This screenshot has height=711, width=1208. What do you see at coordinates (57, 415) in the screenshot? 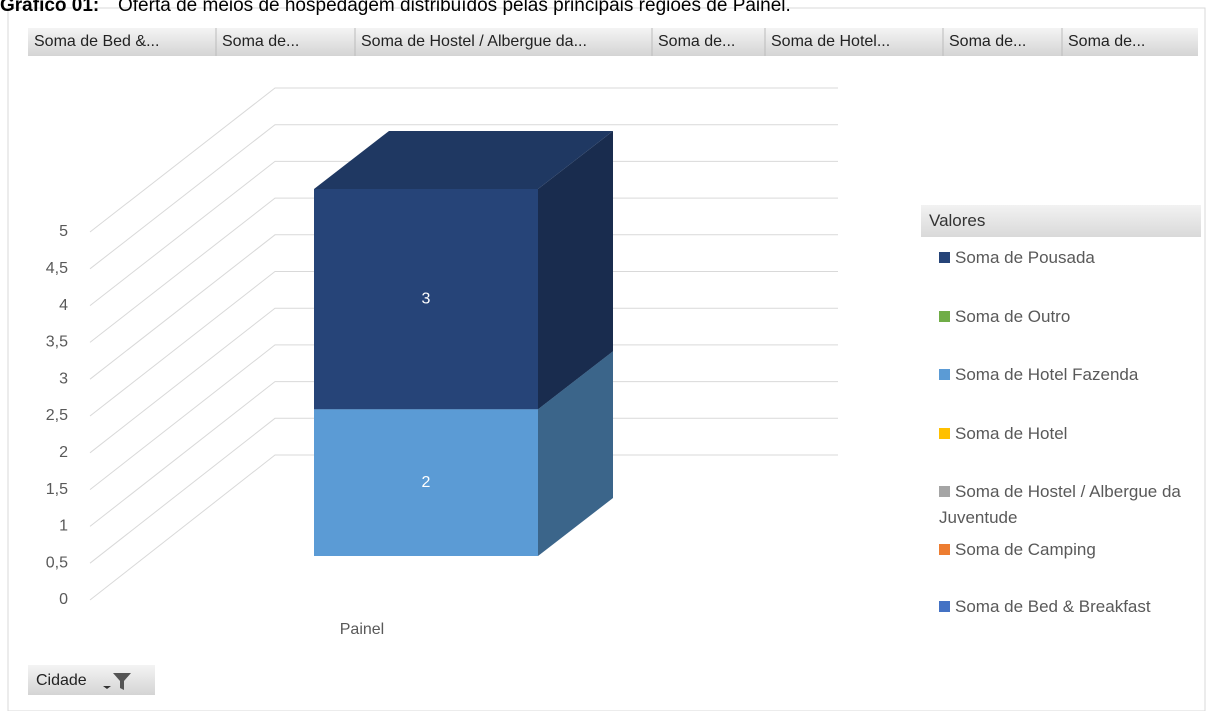
I see `y-tick-label: 2,5` at bounding box center [57, 415].